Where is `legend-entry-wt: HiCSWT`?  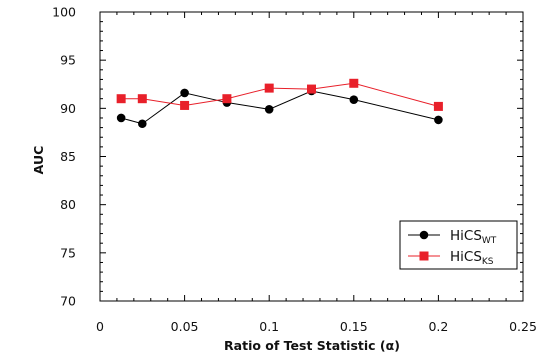 legend-entry-wt: HiCSWT is located at coordinates (452, 237).